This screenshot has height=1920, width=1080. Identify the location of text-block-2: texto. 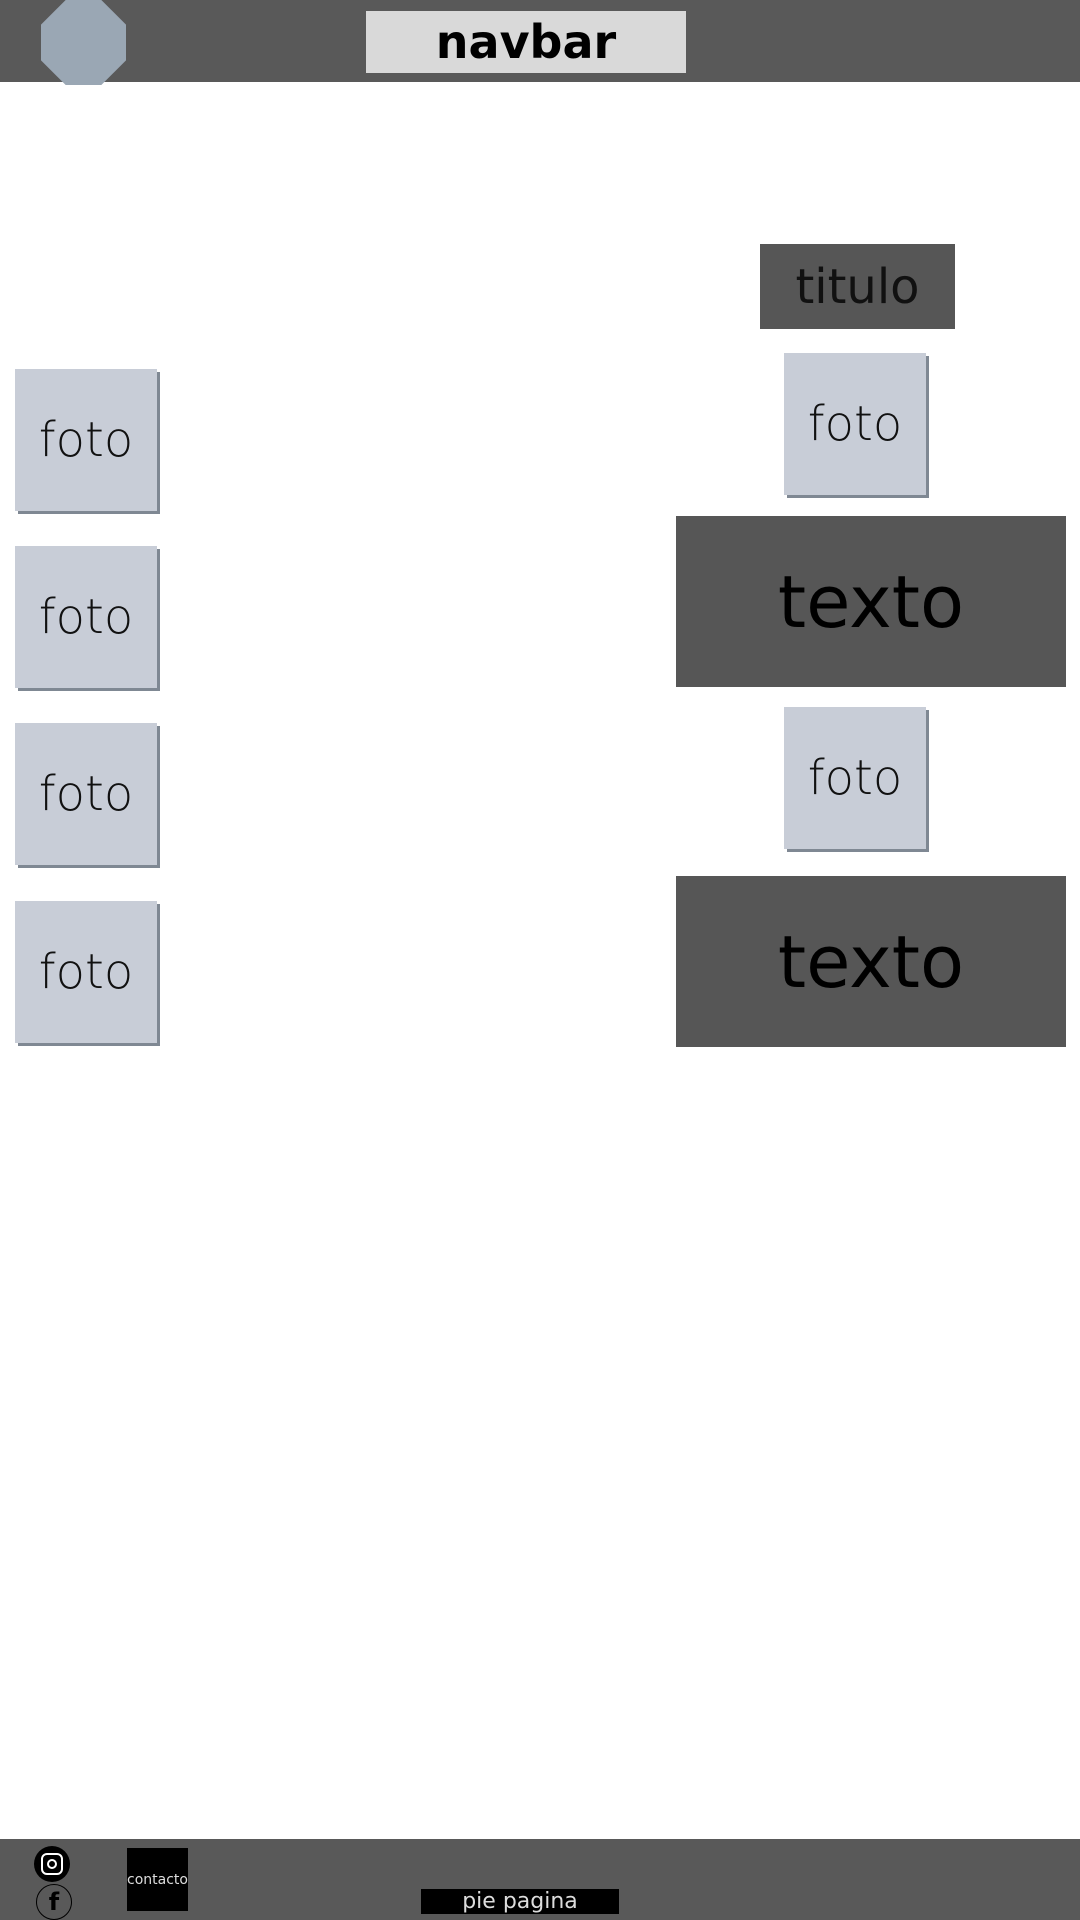
(871, 961).